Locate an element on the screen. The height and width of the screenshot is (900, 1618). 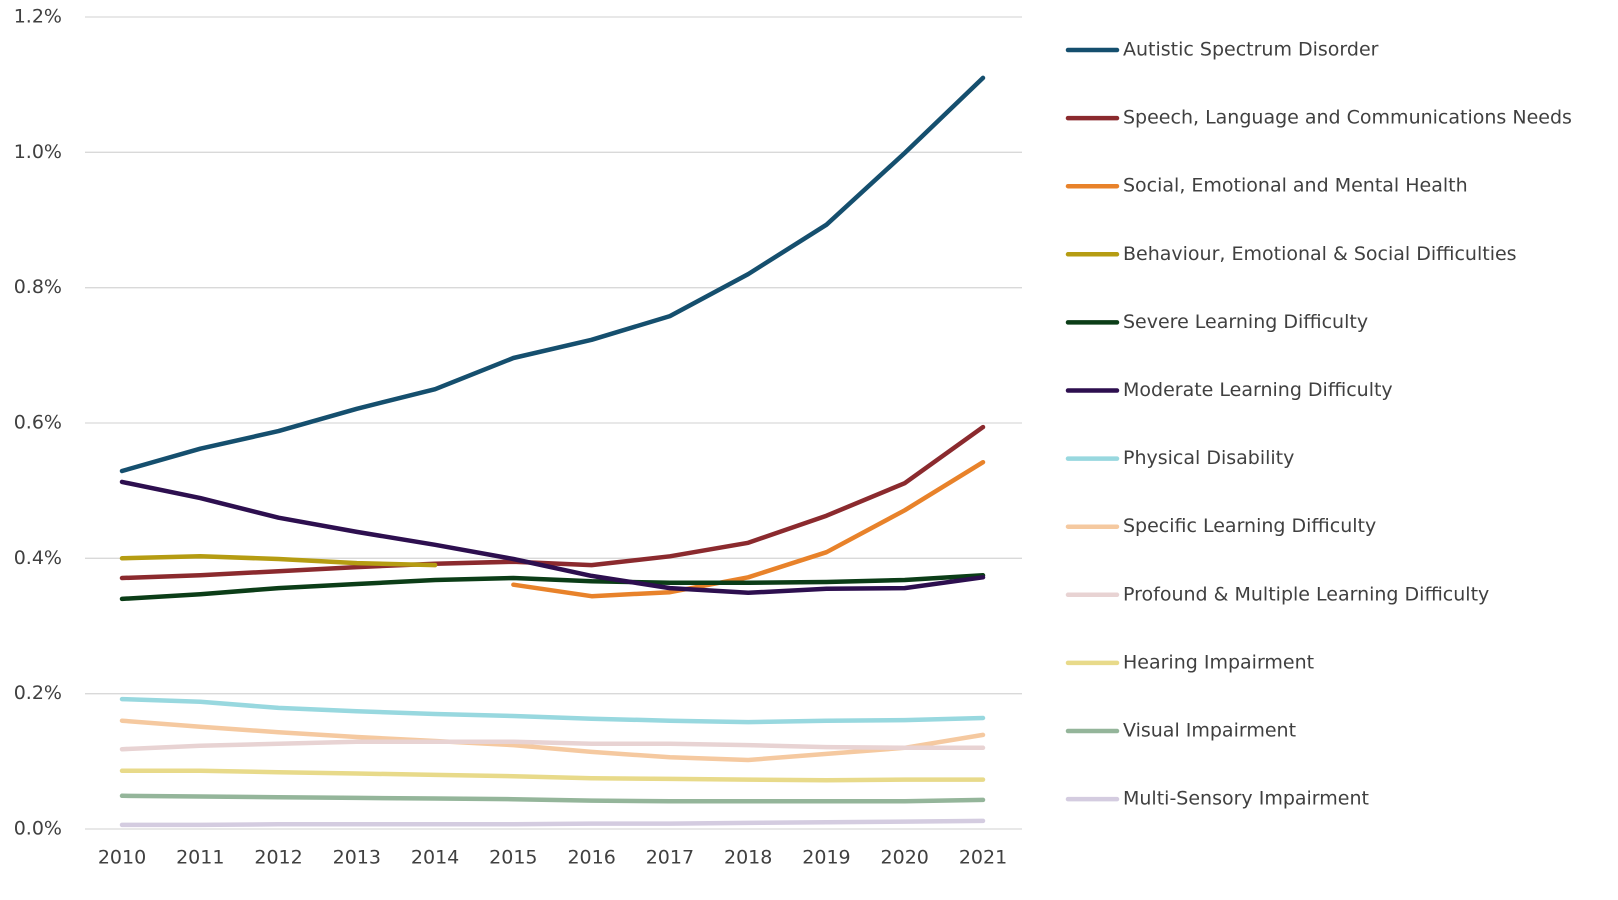
y-tick-label: 0.4% is located at coordinates (38, 558).